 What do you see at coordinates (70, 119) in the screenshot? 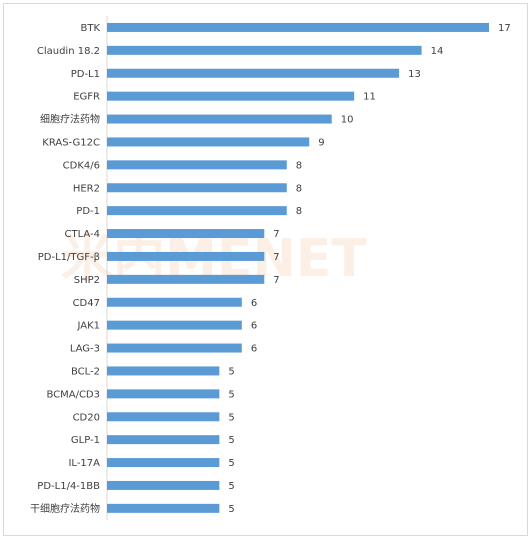
I see `category-label: 细胞疗法药物` at bounding box center [70, 119].